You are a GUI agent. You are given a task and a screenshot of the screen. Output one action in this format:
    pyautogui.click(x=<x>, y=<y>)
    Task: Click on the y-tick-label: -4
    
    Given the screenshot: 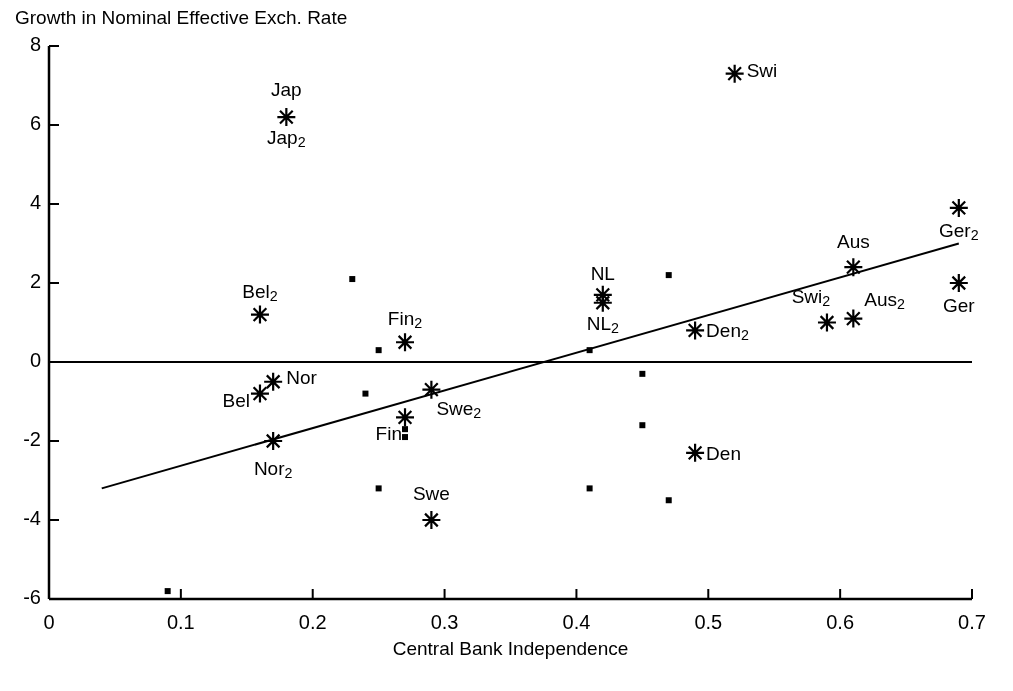 What is the action you would take?
    pyautogui.click(x=32, y=518)
    